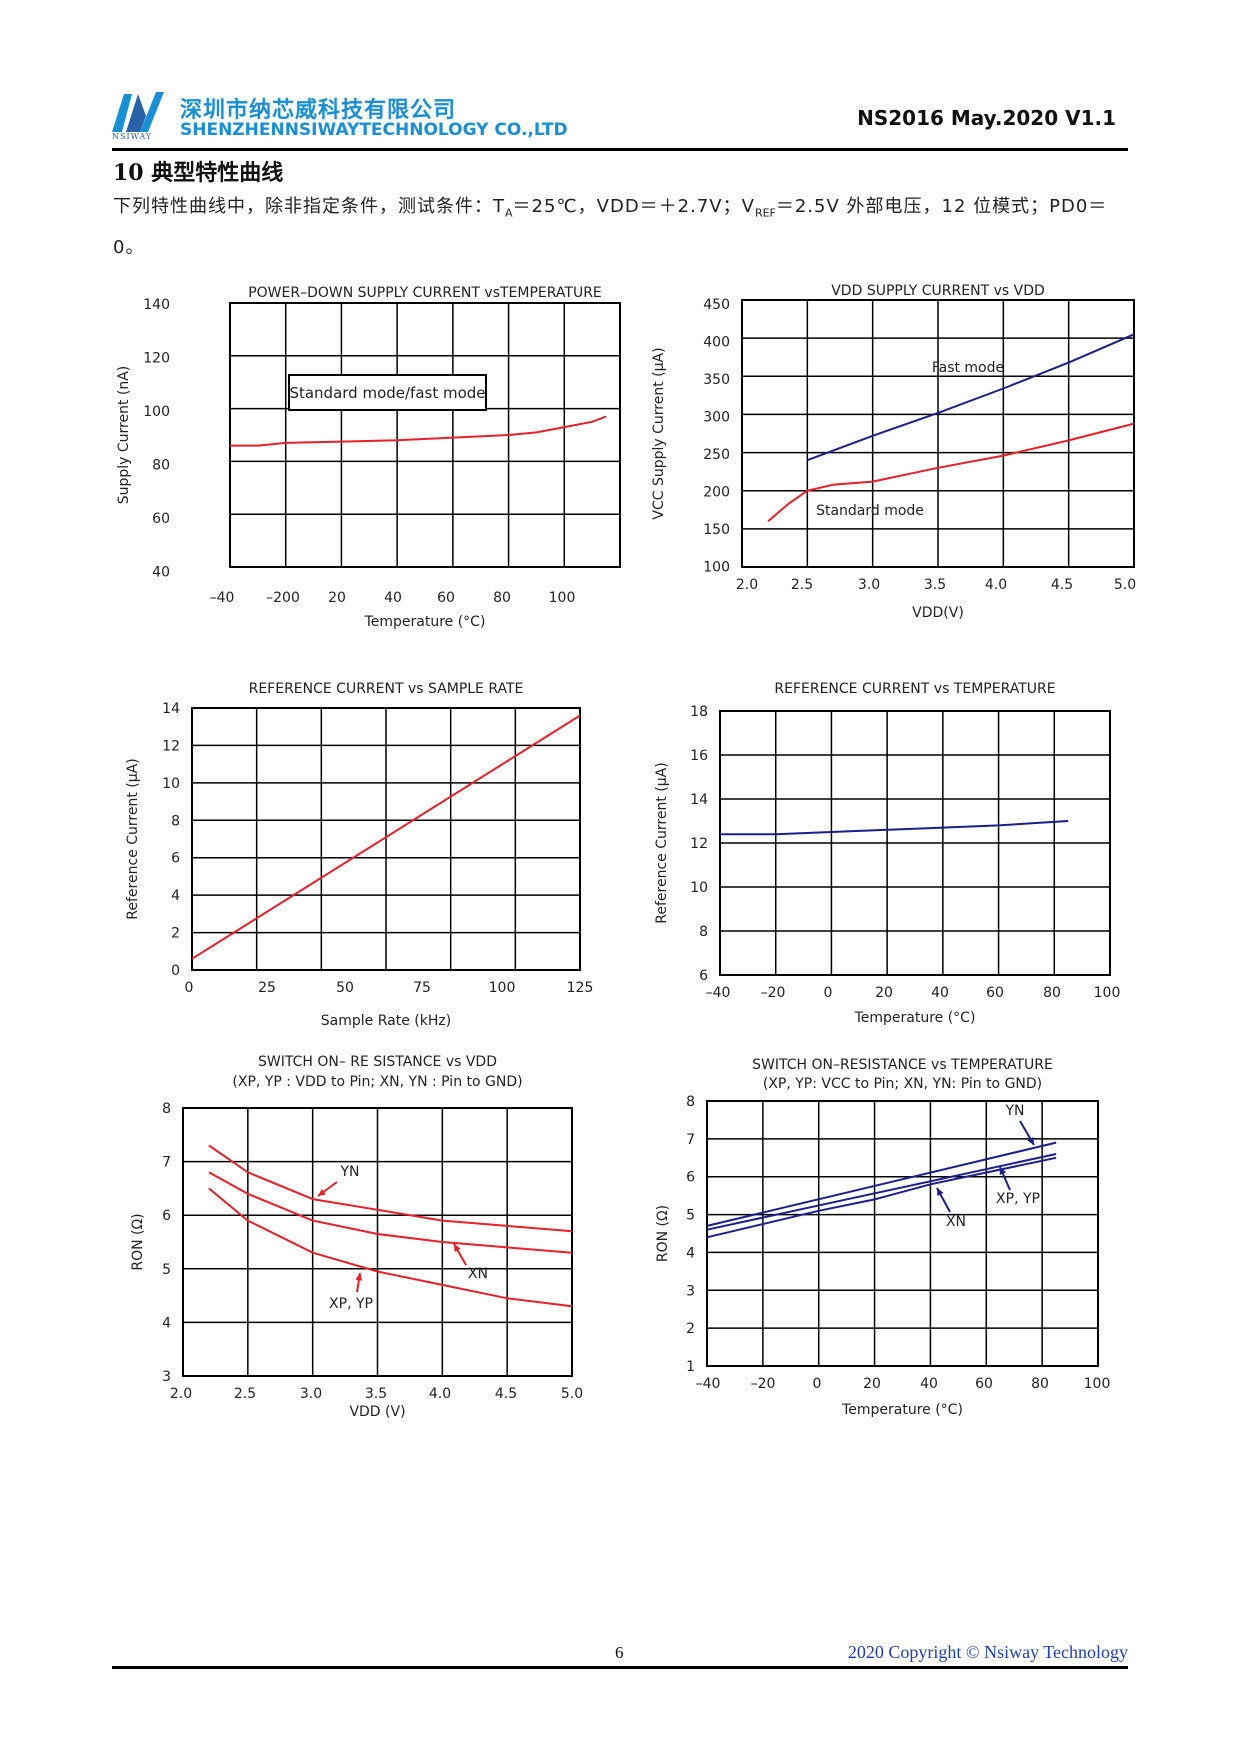 The image size is (1240, 1754). I want to click on chart-subtitle: (XP, YP: VCC to Pin; XN, YN: Pin to GND), so click(902, 1084).